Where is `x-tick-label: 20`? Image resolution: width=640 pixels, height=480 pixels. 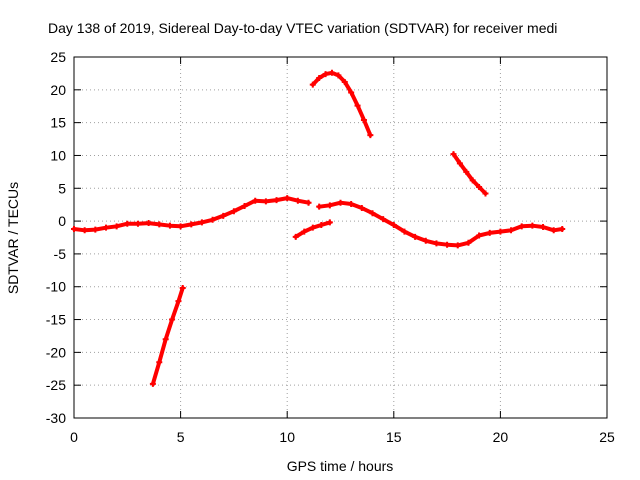
x-tick-label: 20 is located at coordinates (501, 437).